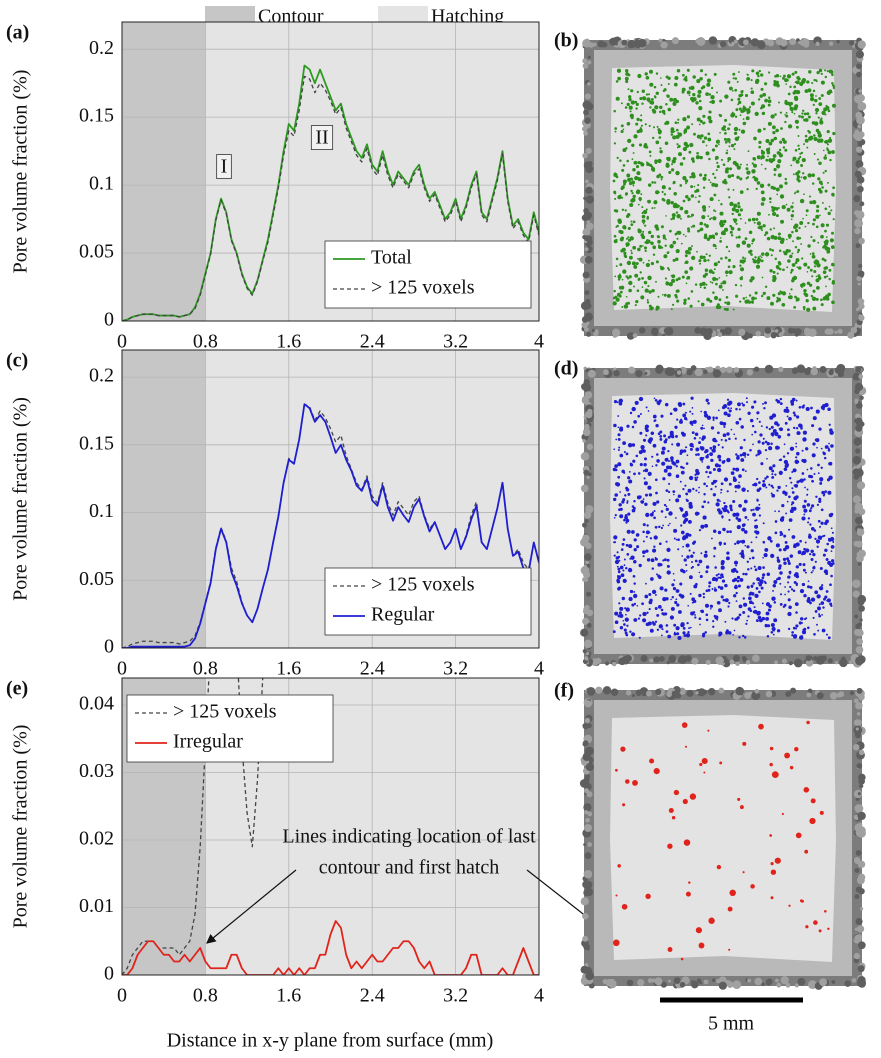 The height and width of the screenshot is (1058, 881). What do you see at coordinates (539, 669) in the screenshot?
I see `x-tick-label: 4` at bounding box center [539, 669].